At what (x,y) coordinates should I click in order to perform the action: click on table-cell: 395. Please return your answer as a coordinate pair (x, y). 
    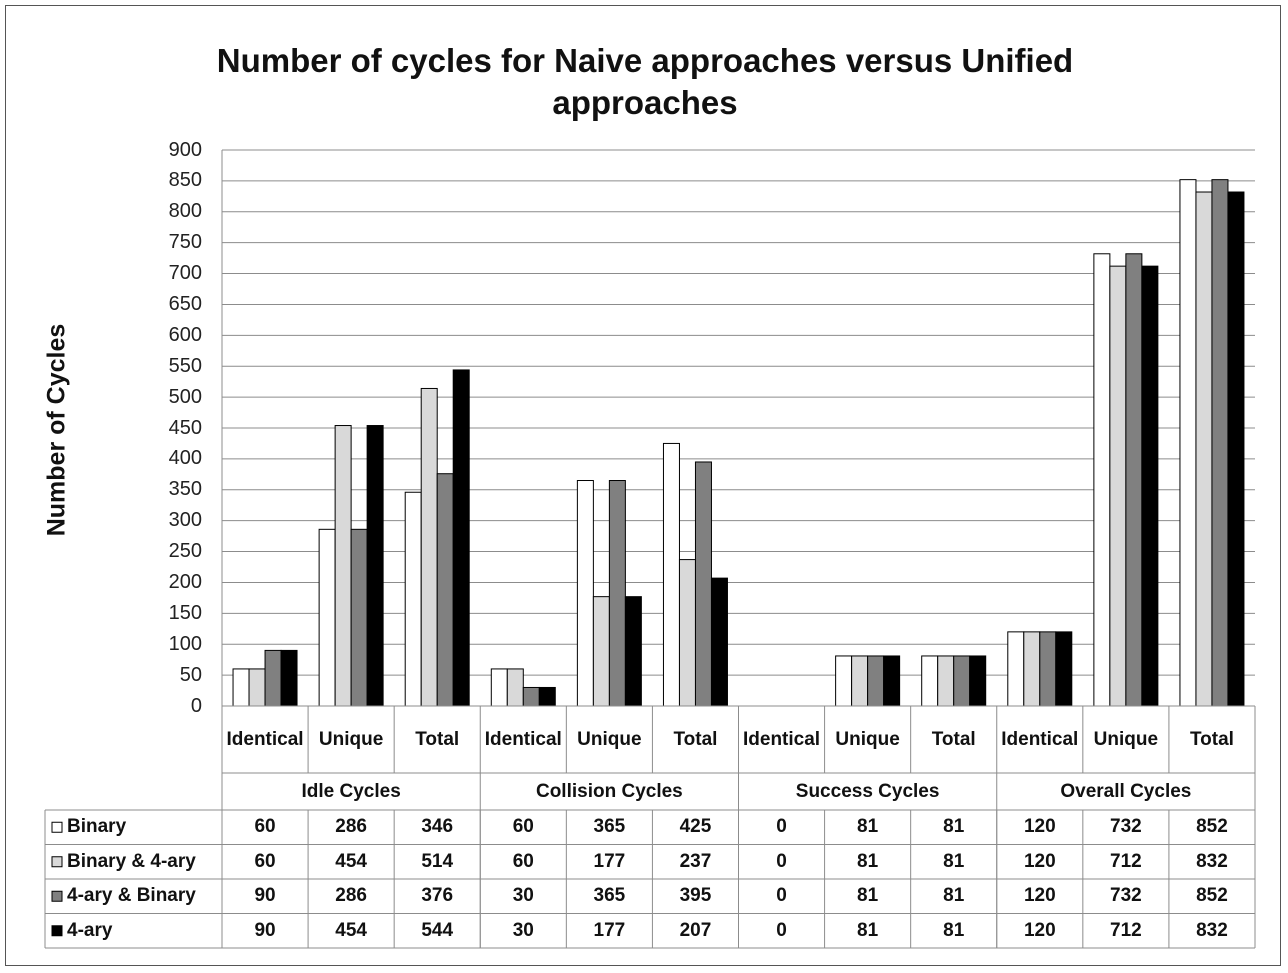
    Looking at the image, I should click on (695, 896).